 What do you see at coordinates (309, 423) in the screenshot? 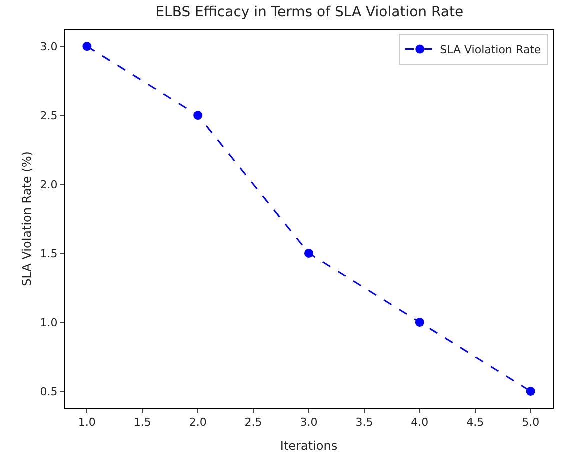
I see `x-tick-label: 3.0` at bounding box center [309, 423].